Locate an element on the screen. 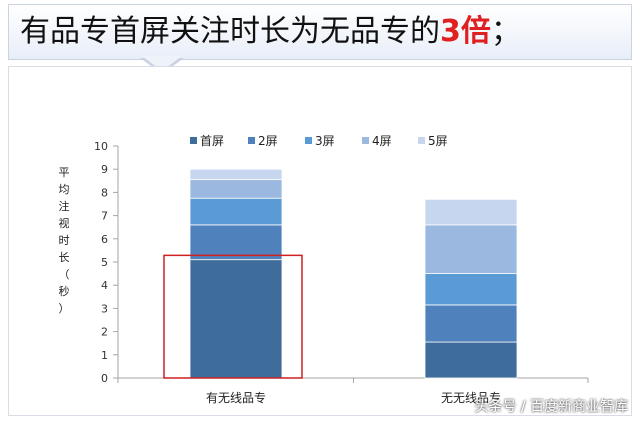  legend: 首屏 2屏 3屏 4屏 5屏 is located at coordinates (319, 141).